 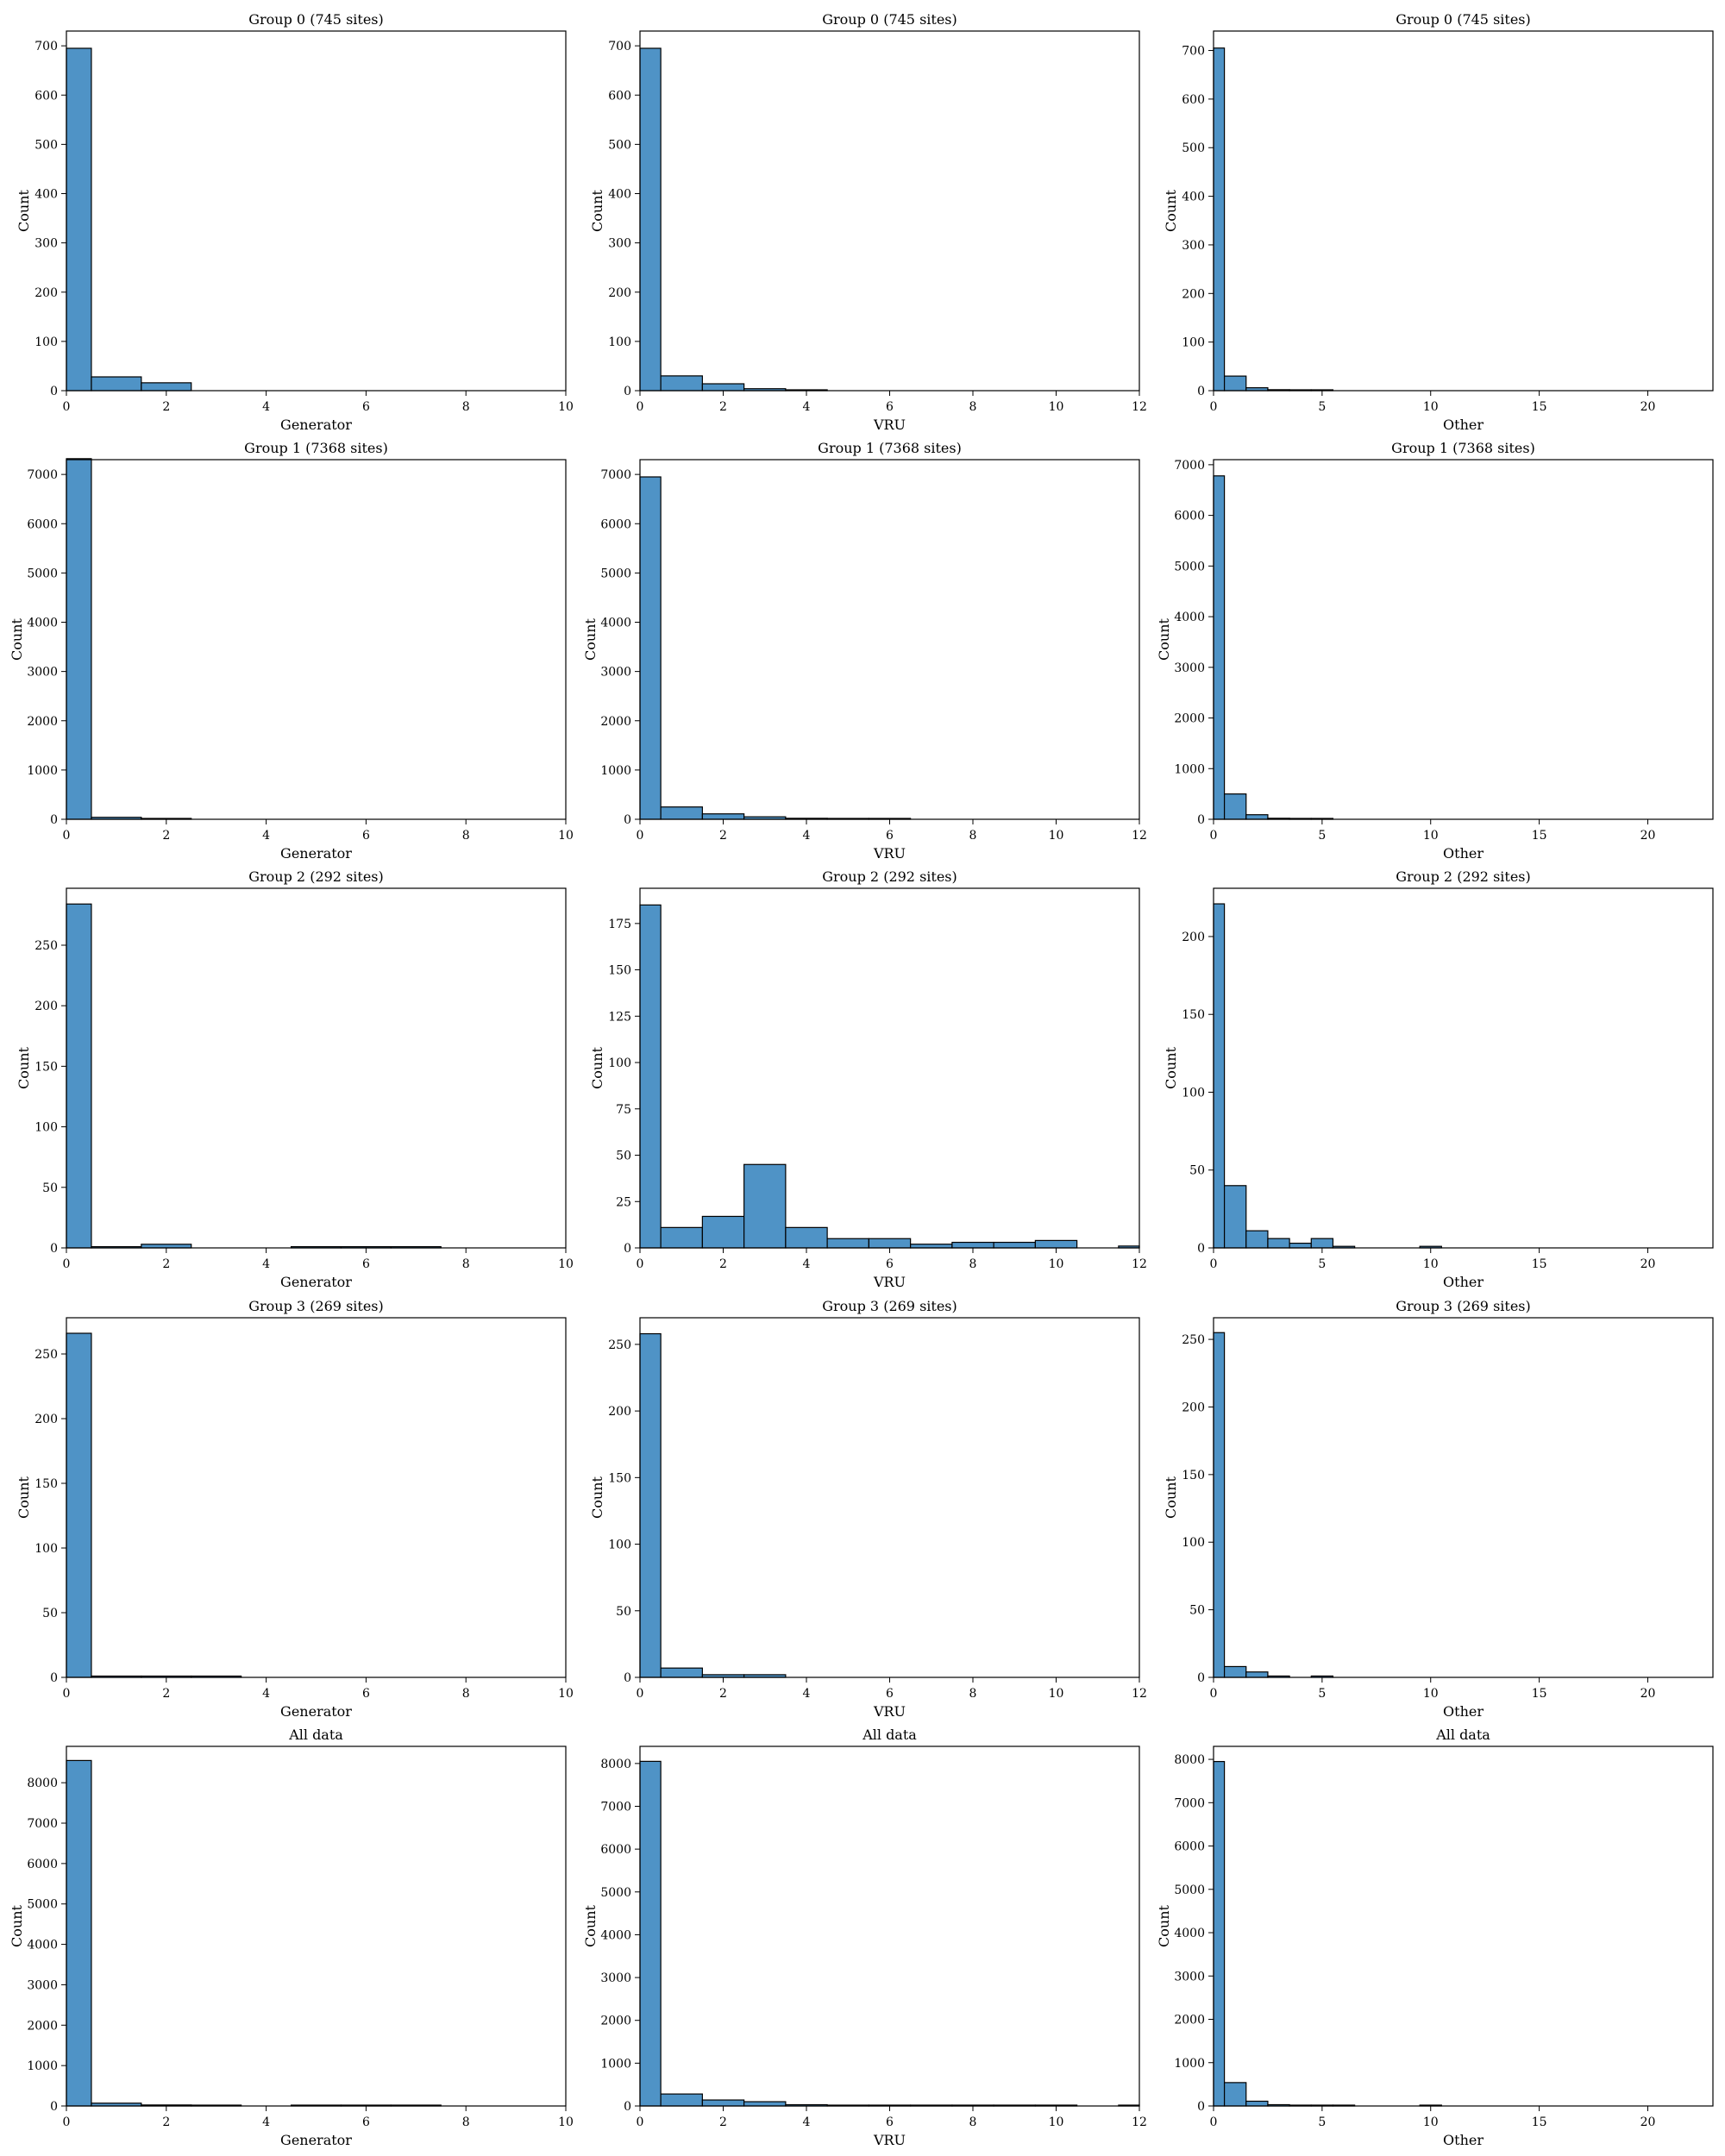 I want to click on y-tick-label: 400, so click(x=1193, y=197).